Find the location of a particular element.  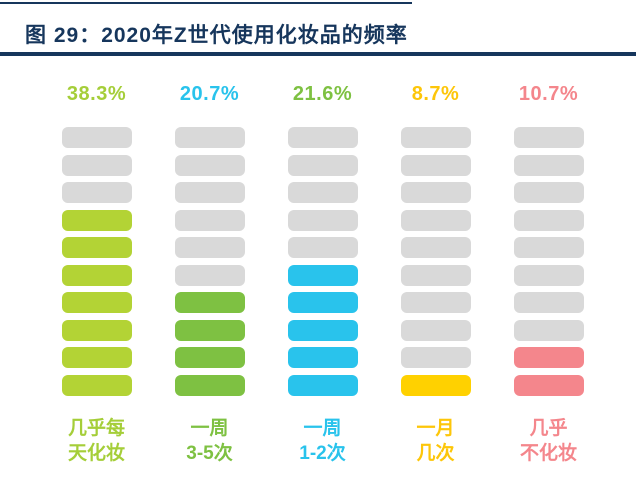

chart-column-1-2-per-week: 21.6% 一周 1-2次 is located at coordinates (322, 273).